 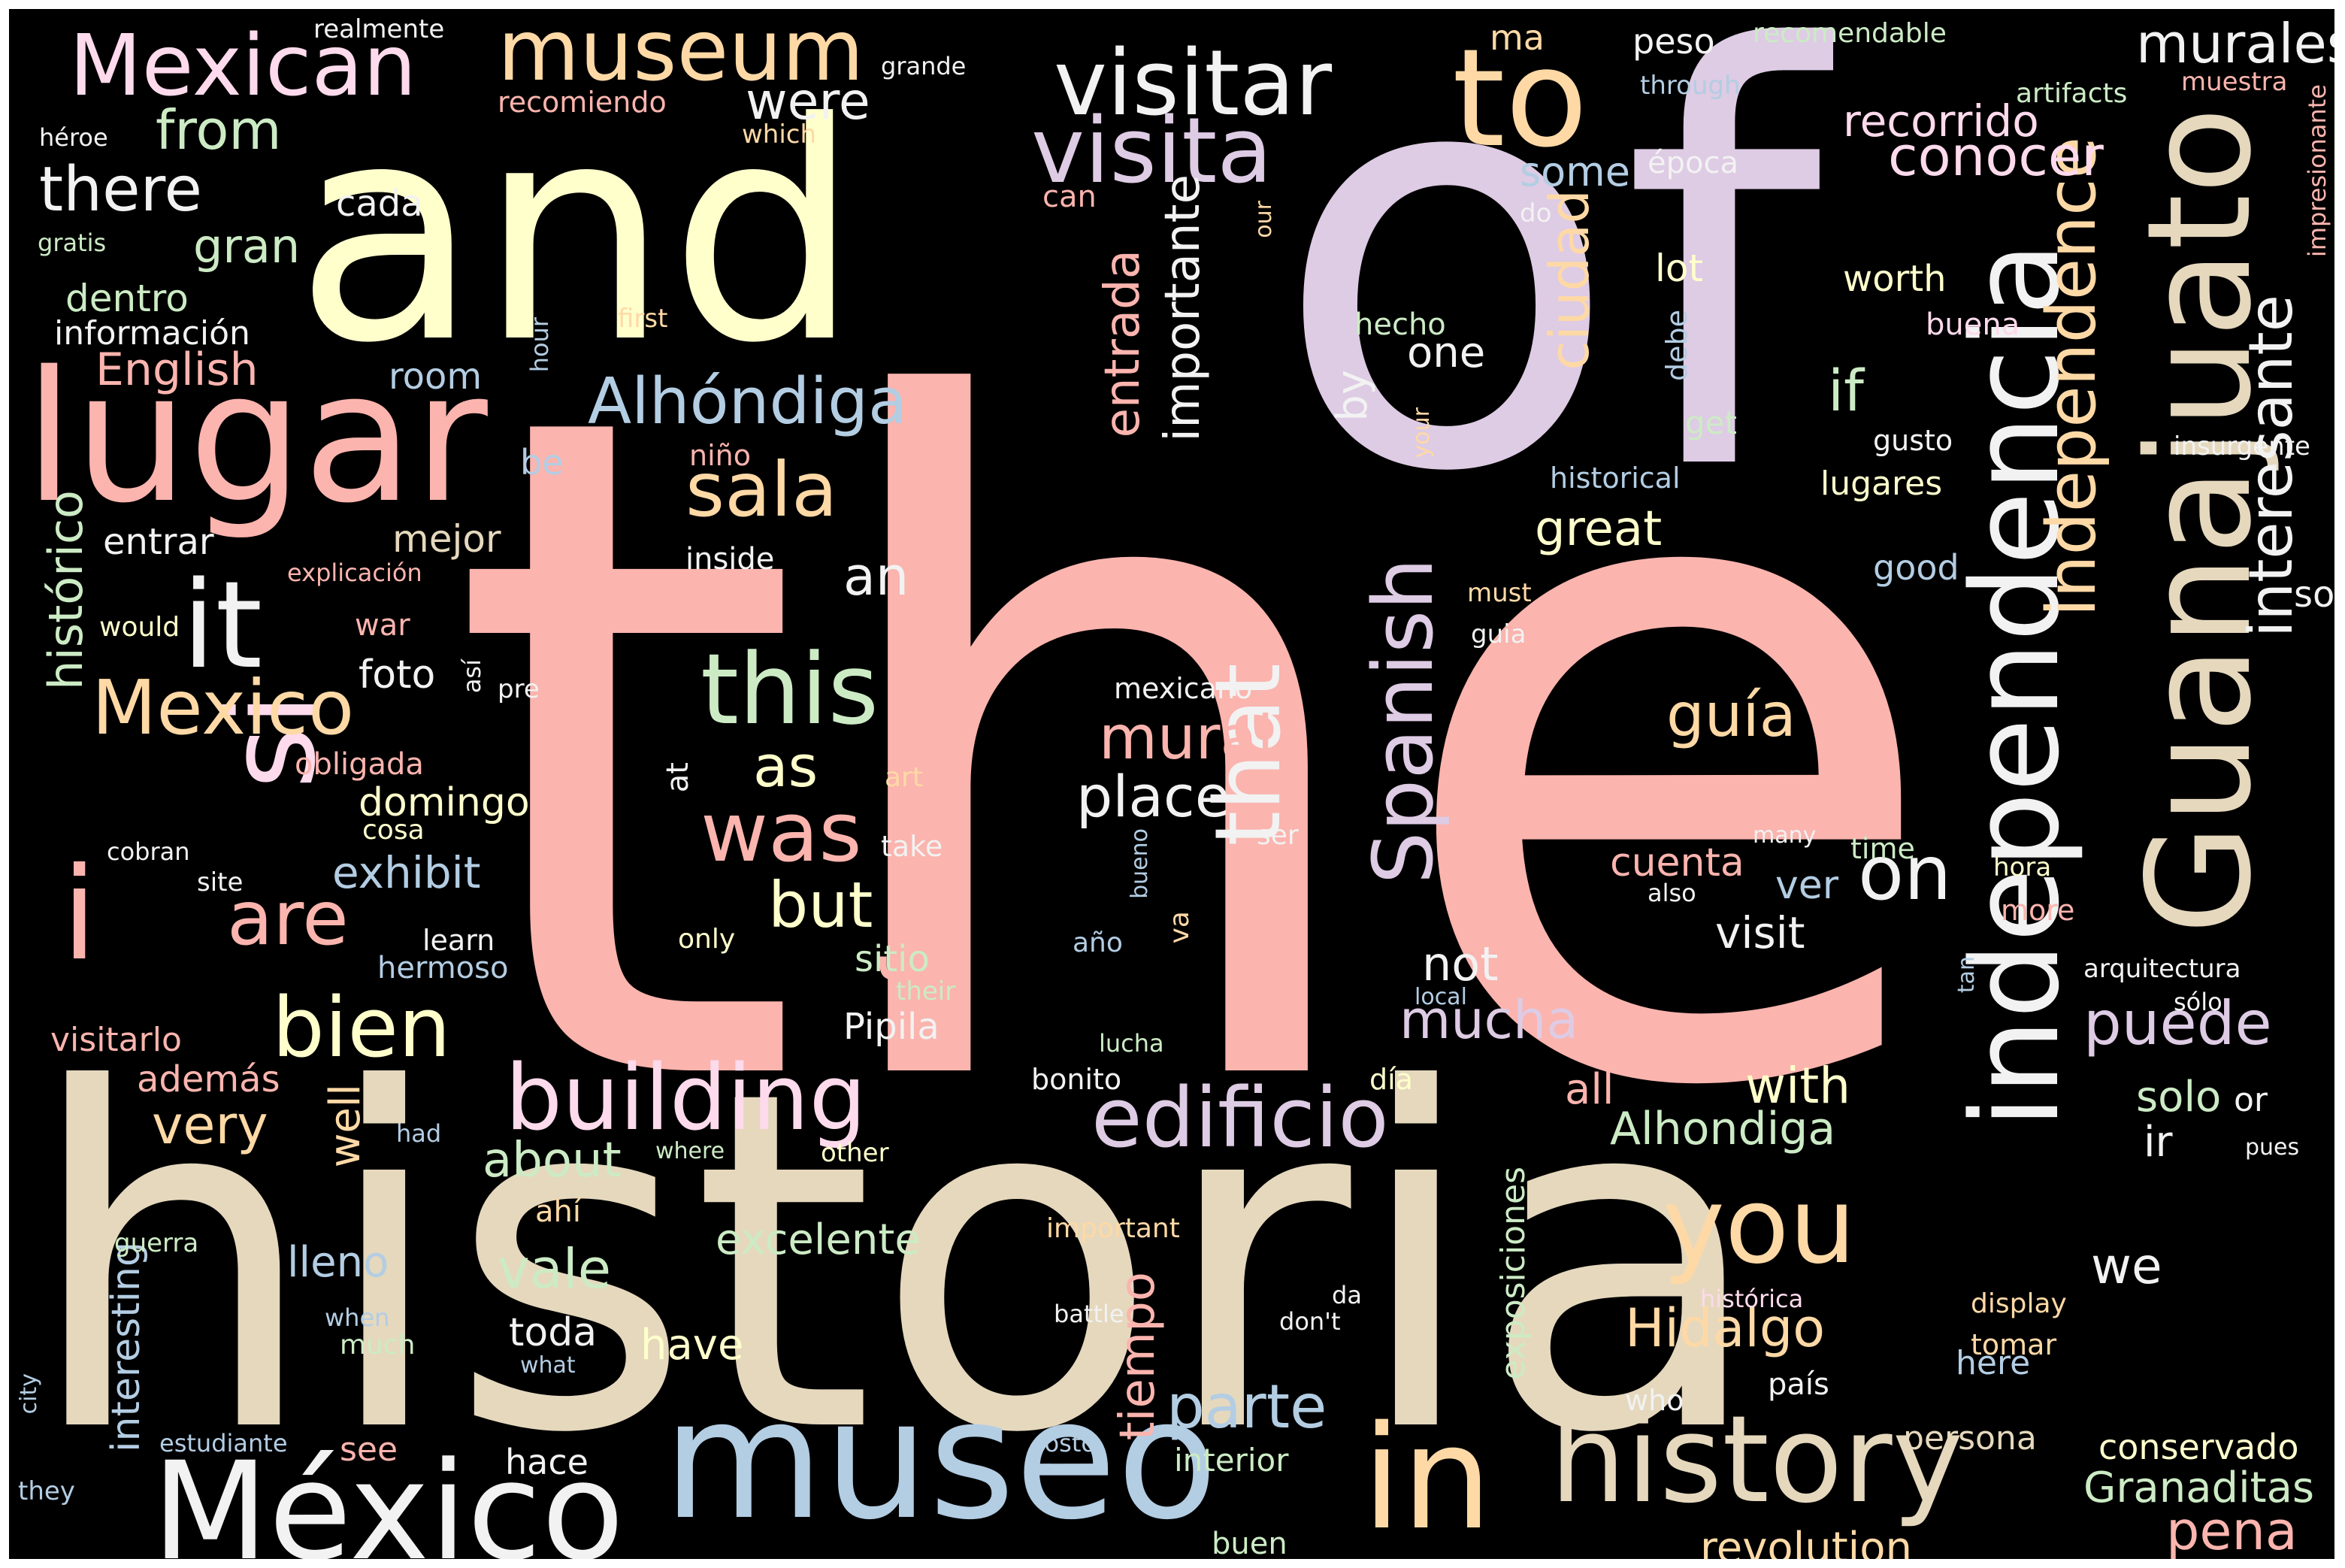 What do you see at coordinates (2179, 1097) in the screenshot?
I see `word-solo: solo` at bounding box center [2179, 1097].